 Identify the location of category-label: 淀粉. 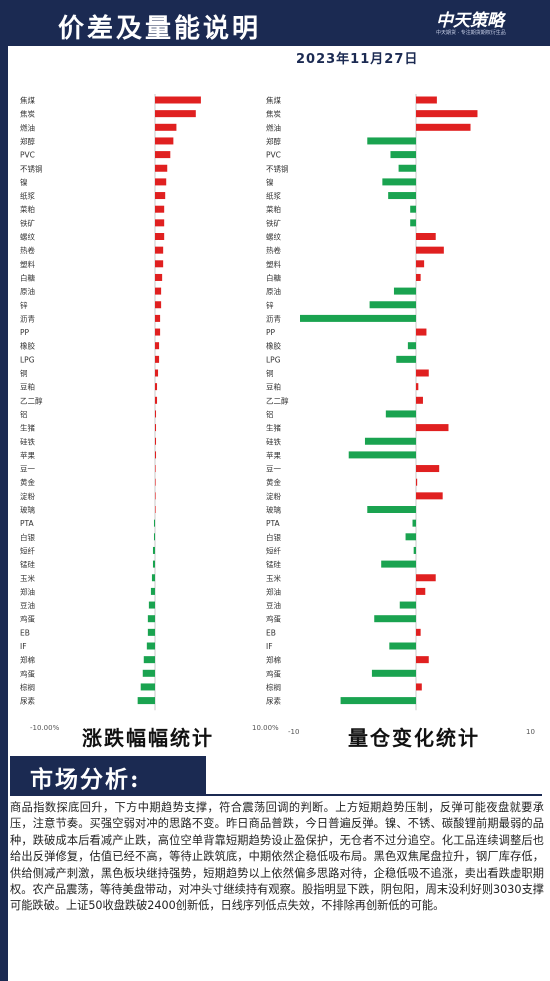
(27, 496).